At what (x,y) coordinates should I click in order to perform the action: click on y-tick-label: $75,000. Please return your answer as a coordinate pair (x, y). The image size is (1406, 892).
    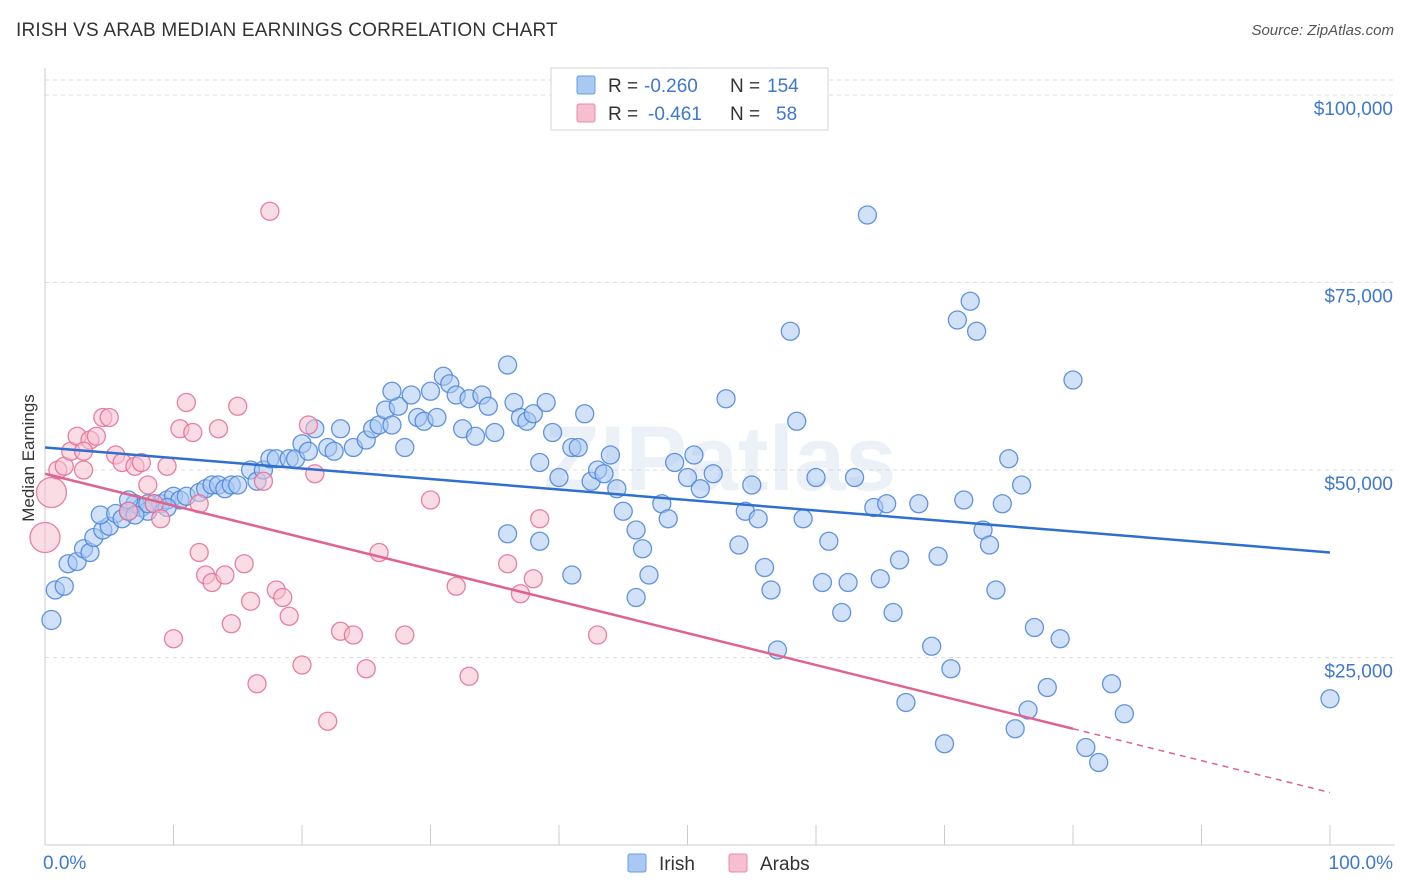
    Looking at the image, I should click on (1358, 297).